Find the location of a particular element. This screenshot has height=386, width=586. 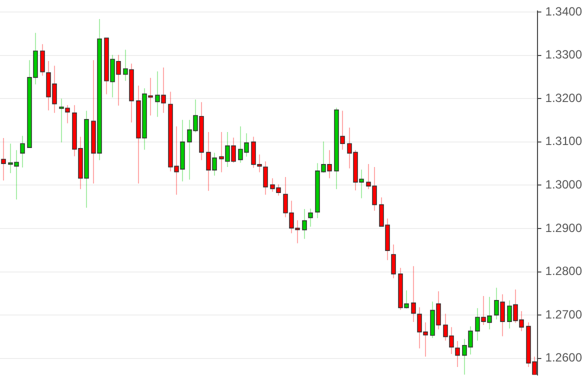

y-tick-label: 1.3300 is located at coordinates (563, 55).